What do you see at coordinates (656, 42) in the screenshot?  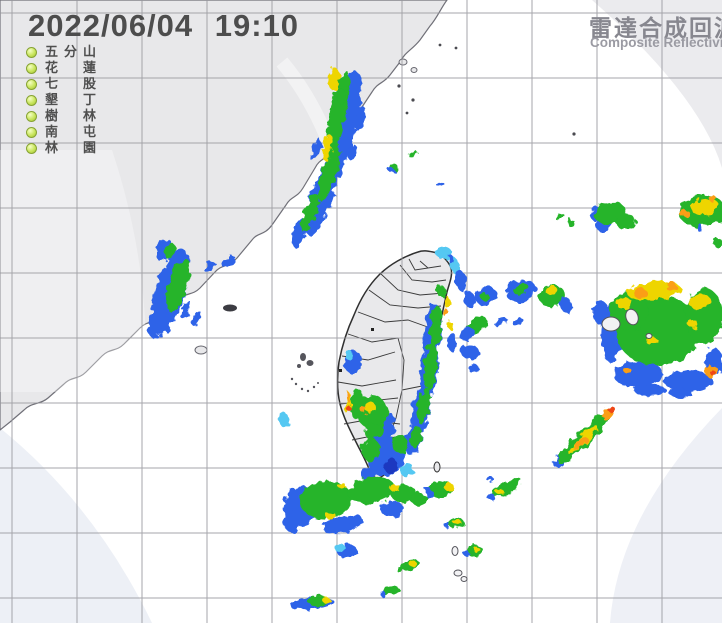 I see `title-en: Composite Reflectivity` at bounding box center [656, 42].